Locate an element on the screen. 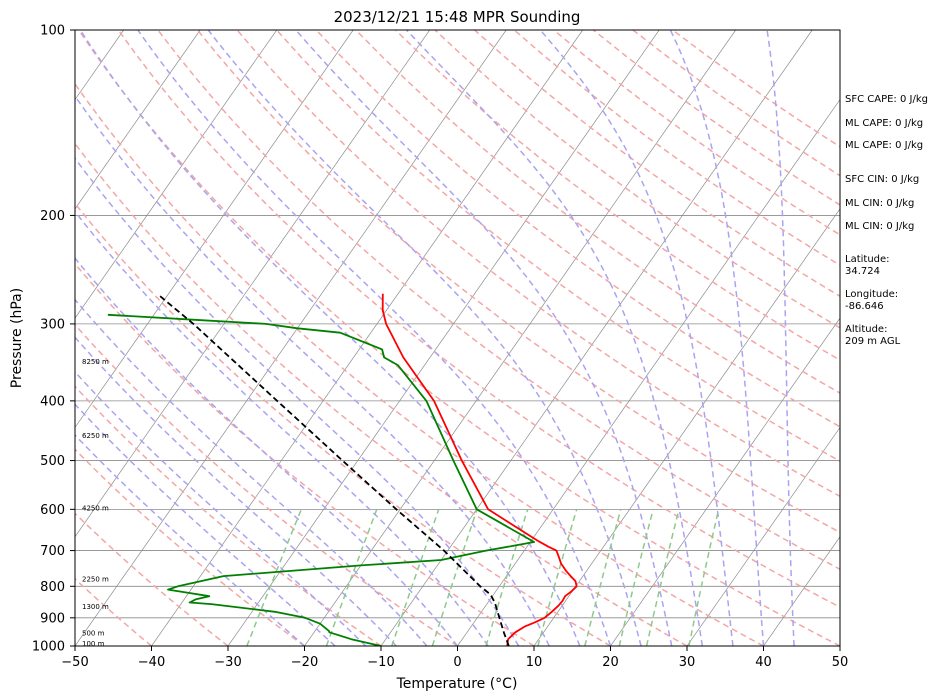 This screenshot has height=700, width=947. height-label: 500 m is located at coordinates (93, 633).